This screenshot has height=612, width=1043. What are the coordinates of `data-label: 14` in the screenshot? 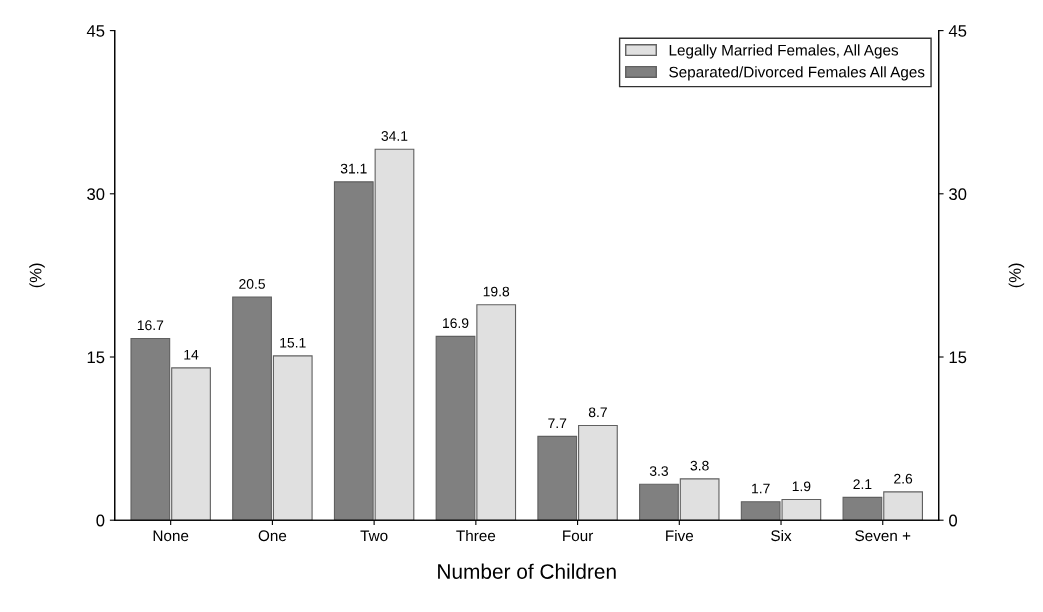 It's located at (191, 354).